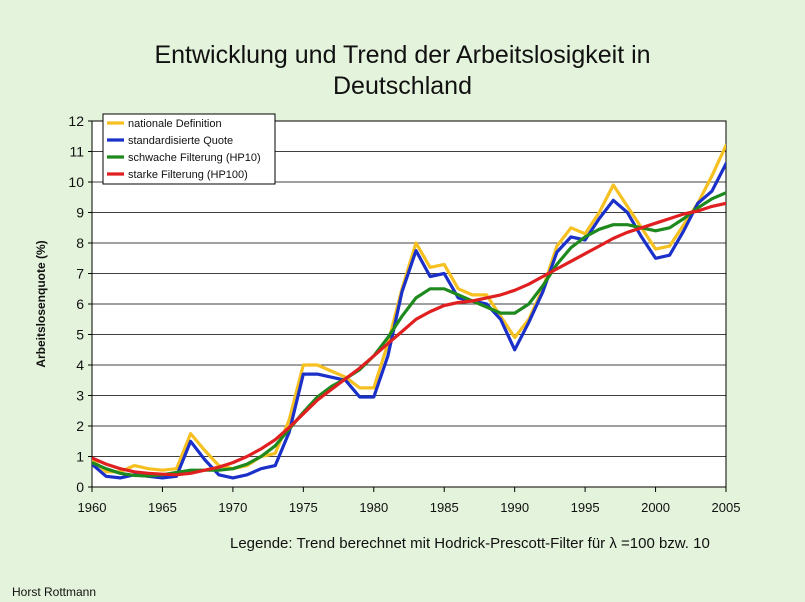 The height and width of the screenshot is (602, 805). Describe the element at coordinates (655, 507) in the screenshot. I see `x-tick-label: 2000` at that location.